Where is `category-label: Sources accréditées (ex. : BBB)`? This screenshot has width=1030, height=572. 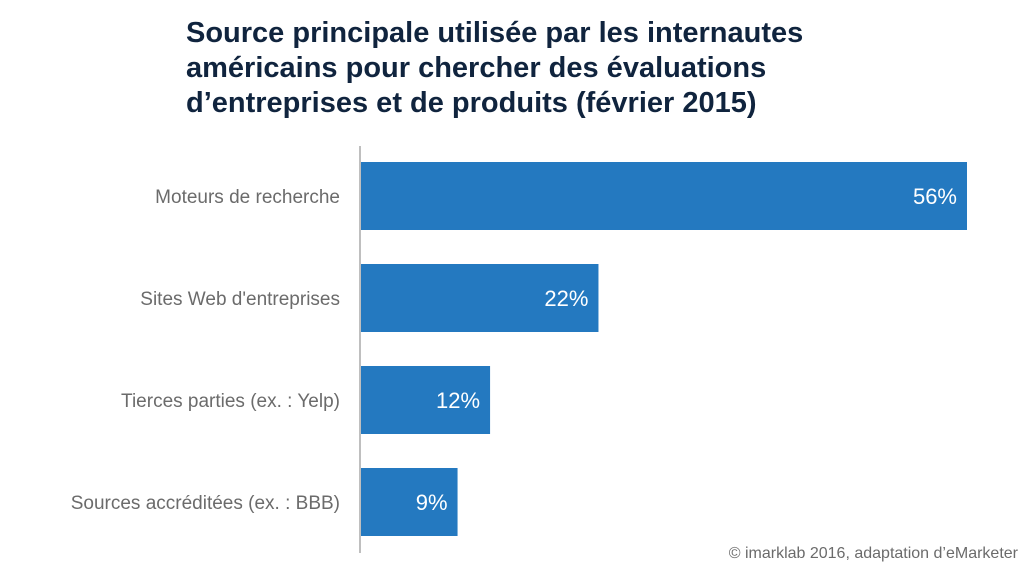
category-label: Sources accréditées (ex. : BBB) is located at coordinates (205, 503).